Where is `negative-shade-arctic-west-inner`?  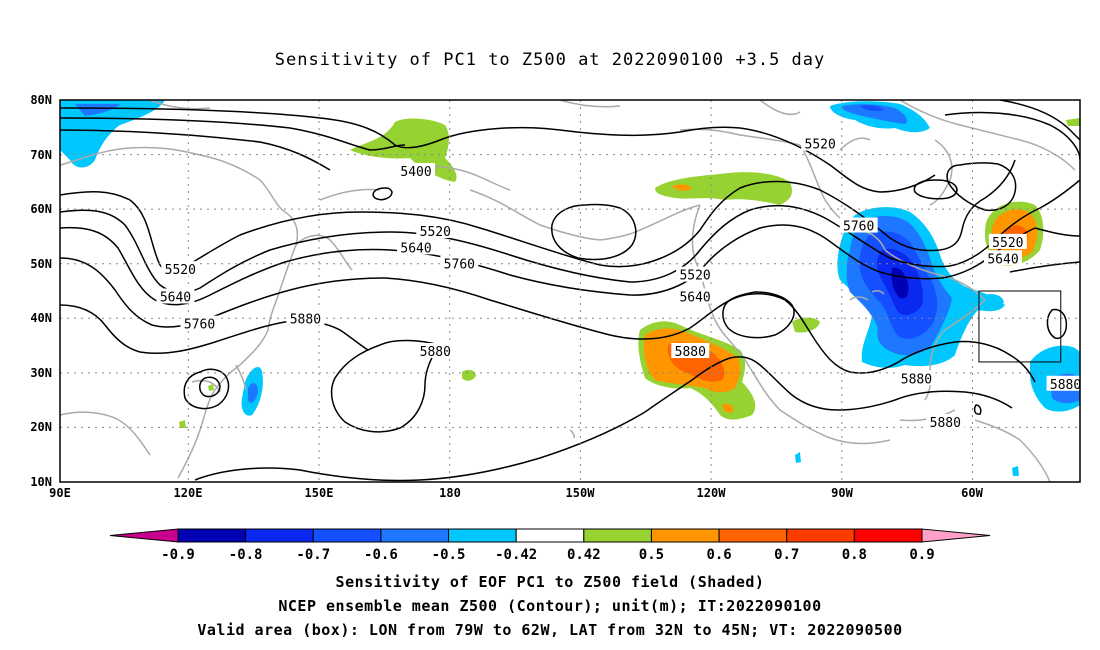
negative-shade-arctic-west-inner is located at coordinates (97, 110).